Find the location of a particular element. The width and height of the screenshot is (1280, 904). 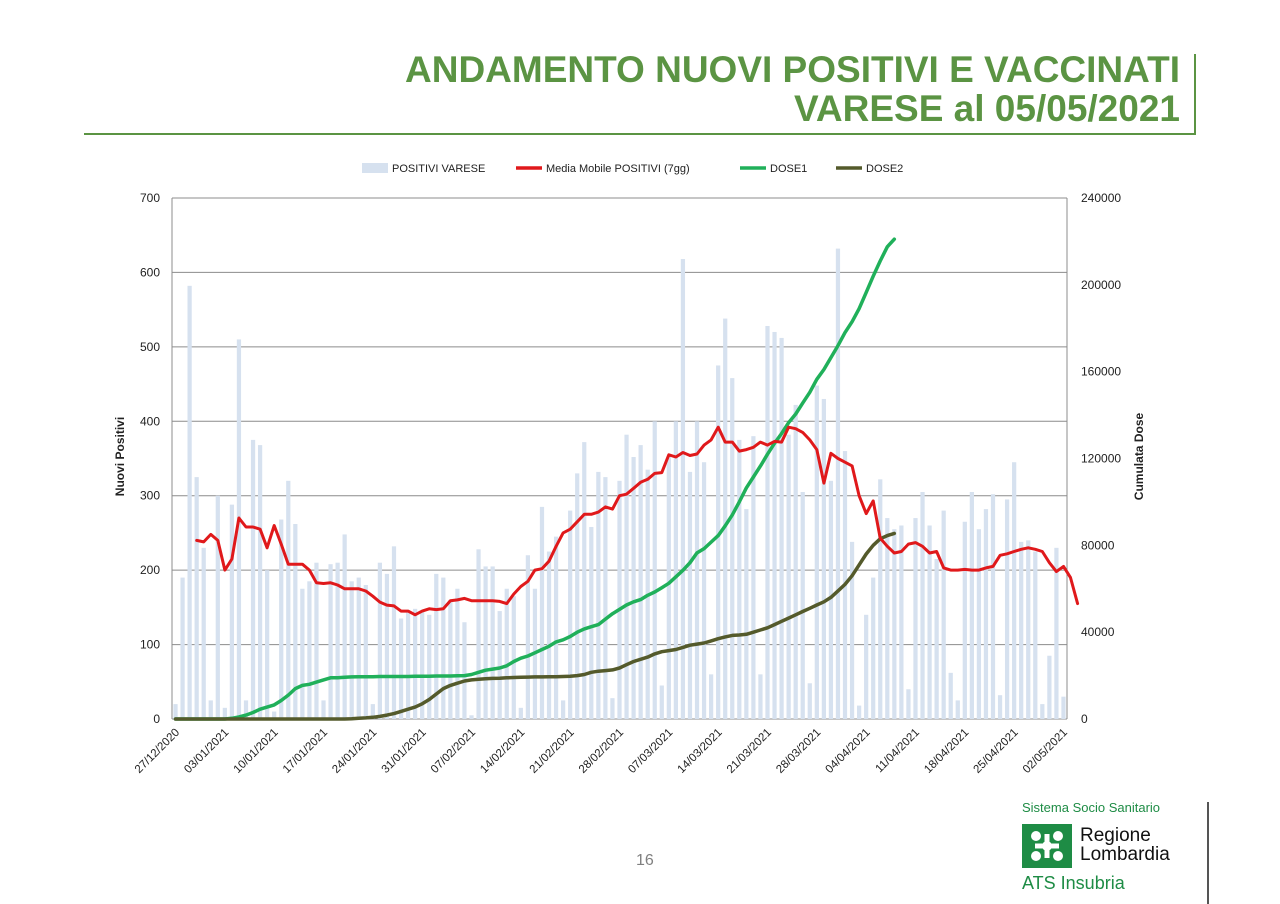

y-tick-label: 600 is located at coordinates (150, 272).